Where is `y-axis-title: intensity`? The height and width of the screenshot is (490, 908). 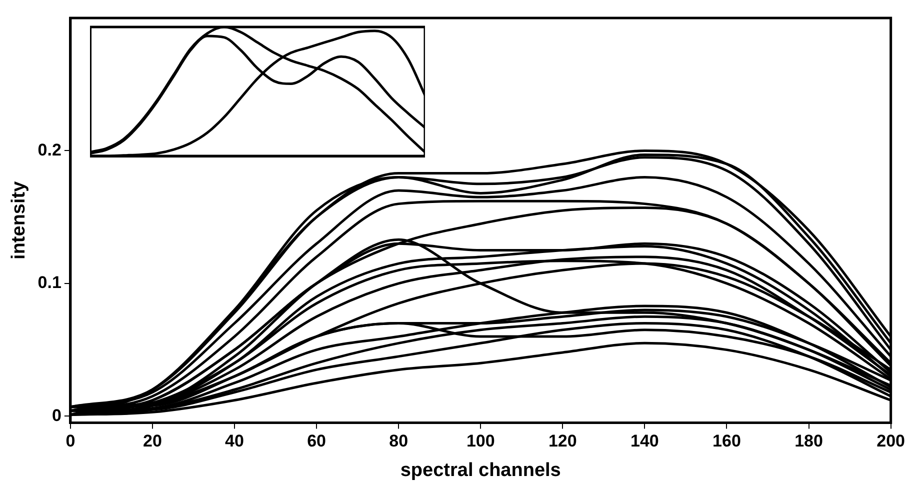
y-axis-title: intensity is located at coordinates (19, 220).